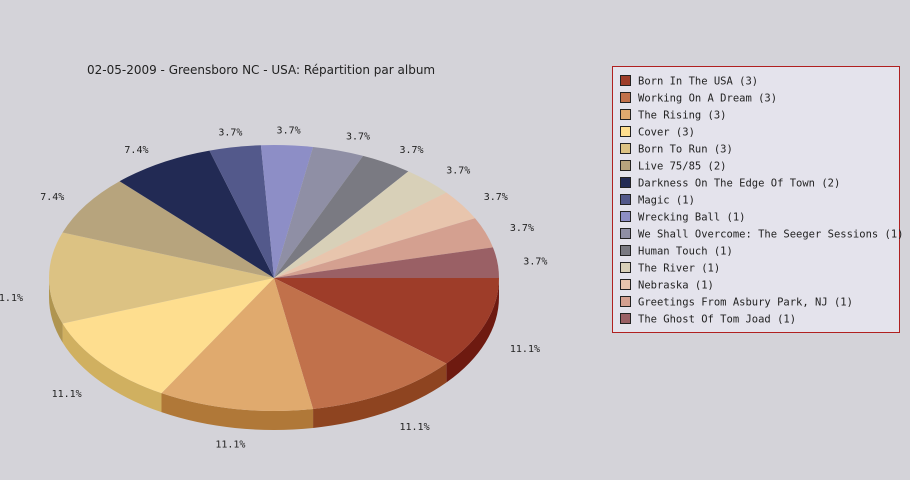 The image size is (910, 480). Describe the element at coordinates (525, 349) in the screenshot. I see `pie-percent-label-1: 11.1%` at that location.